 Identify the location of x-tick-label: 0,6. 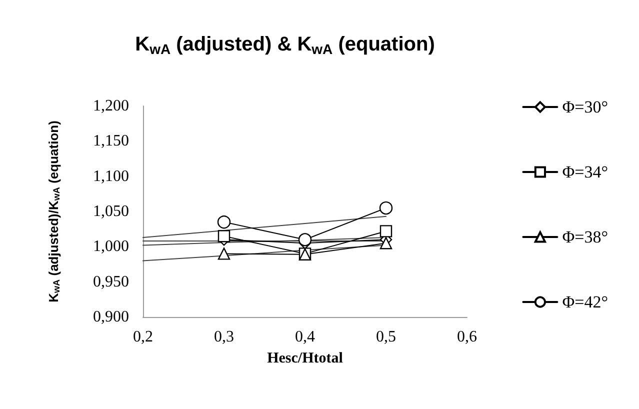
(467, 337).